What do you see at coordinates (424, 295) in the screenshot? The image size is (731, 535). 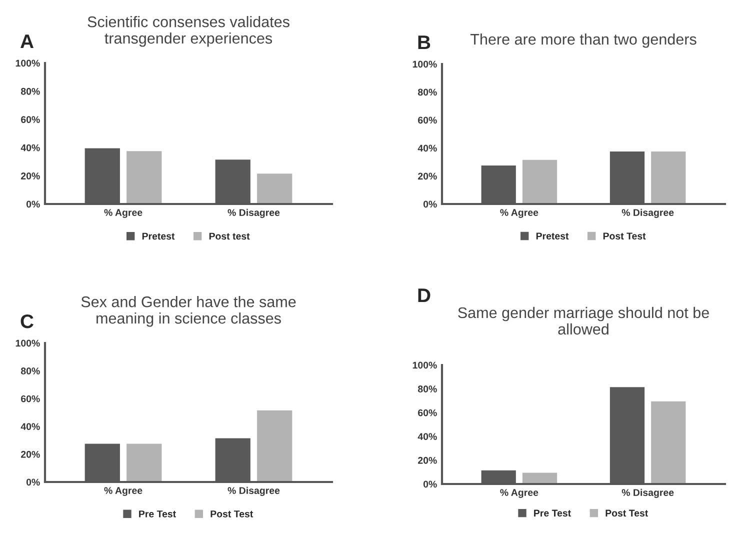 I see `text: D` at bounding box center [424, 295].